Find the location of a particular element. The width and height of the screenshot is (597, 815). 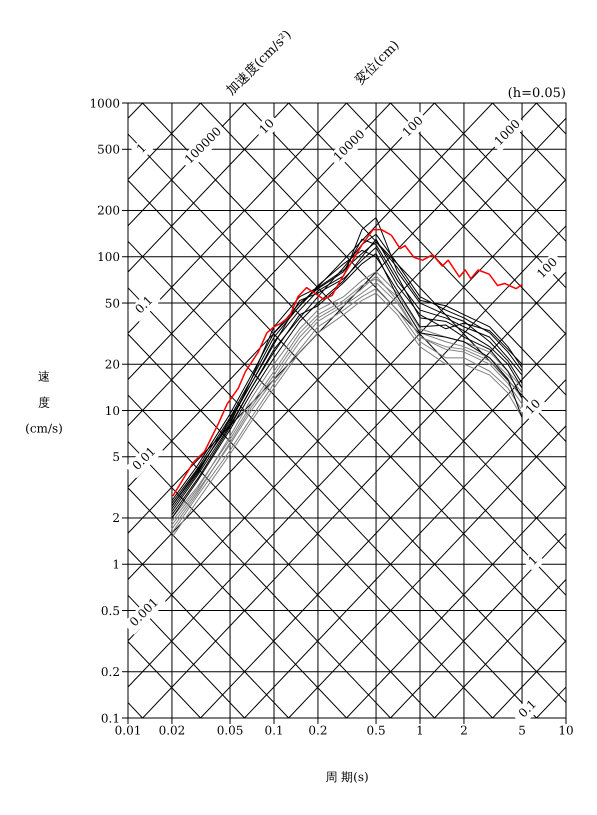

y-tick-label: 10 is located at coordinates (112, 411).